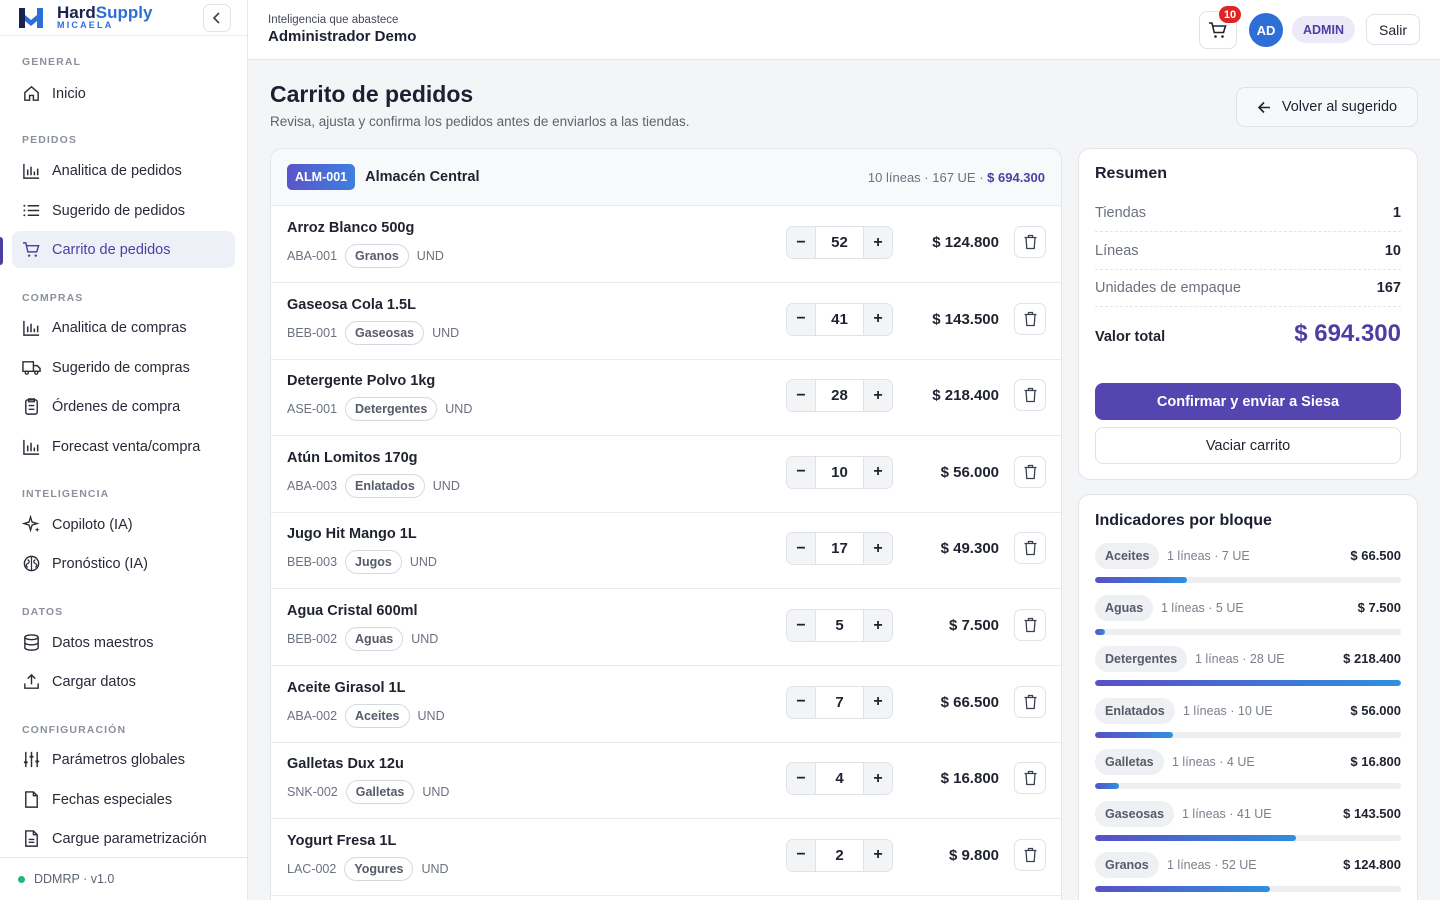  I want to click on nav-item-ordenes: Órdenes de compra, so click(123, 406).